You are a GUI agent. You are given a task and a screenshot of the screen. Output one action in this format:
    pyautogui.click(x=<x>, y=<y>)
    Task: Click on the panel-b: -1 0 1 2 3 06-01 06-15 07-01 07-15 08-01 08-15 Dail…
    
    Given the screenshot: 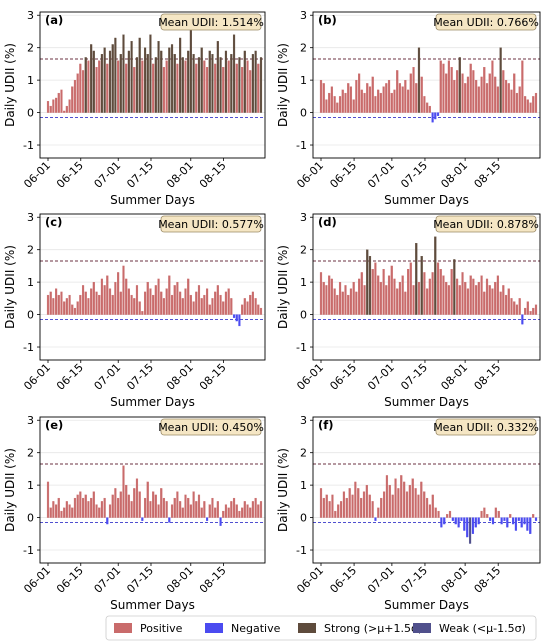 What is the action you would take?
    pyautogui.click(x=408, y=108)
    